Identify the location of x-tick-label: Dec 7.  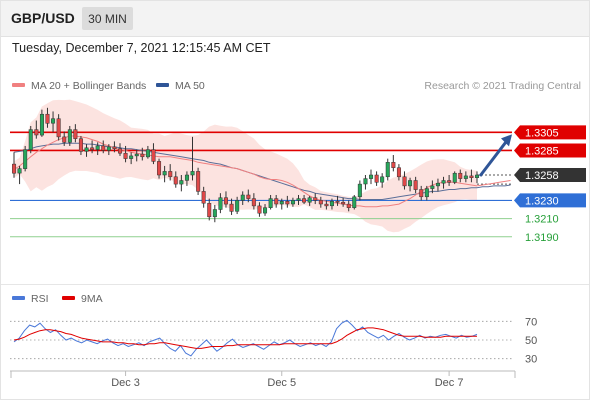
(449, 383).